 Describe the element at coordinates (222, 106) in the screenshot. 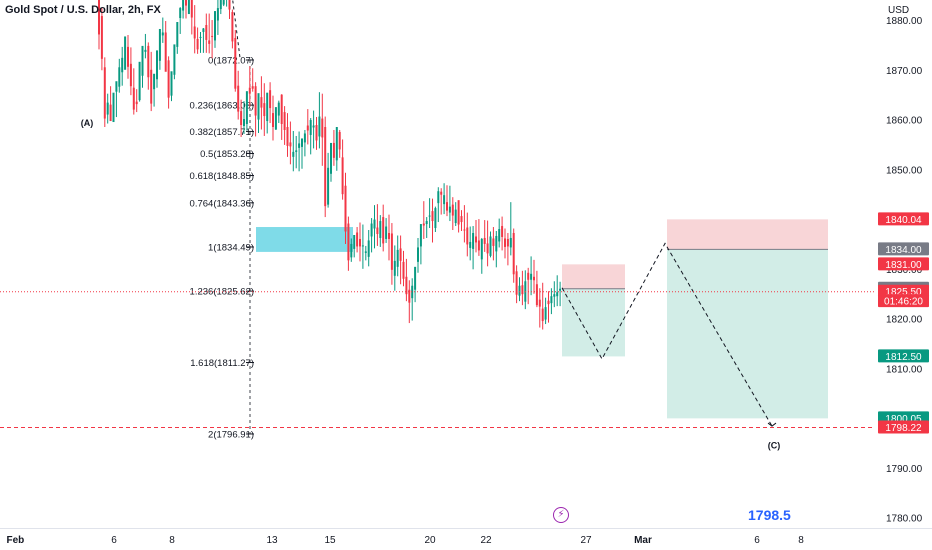

I see `fib-label: 0.236(1863.00)` at that location.